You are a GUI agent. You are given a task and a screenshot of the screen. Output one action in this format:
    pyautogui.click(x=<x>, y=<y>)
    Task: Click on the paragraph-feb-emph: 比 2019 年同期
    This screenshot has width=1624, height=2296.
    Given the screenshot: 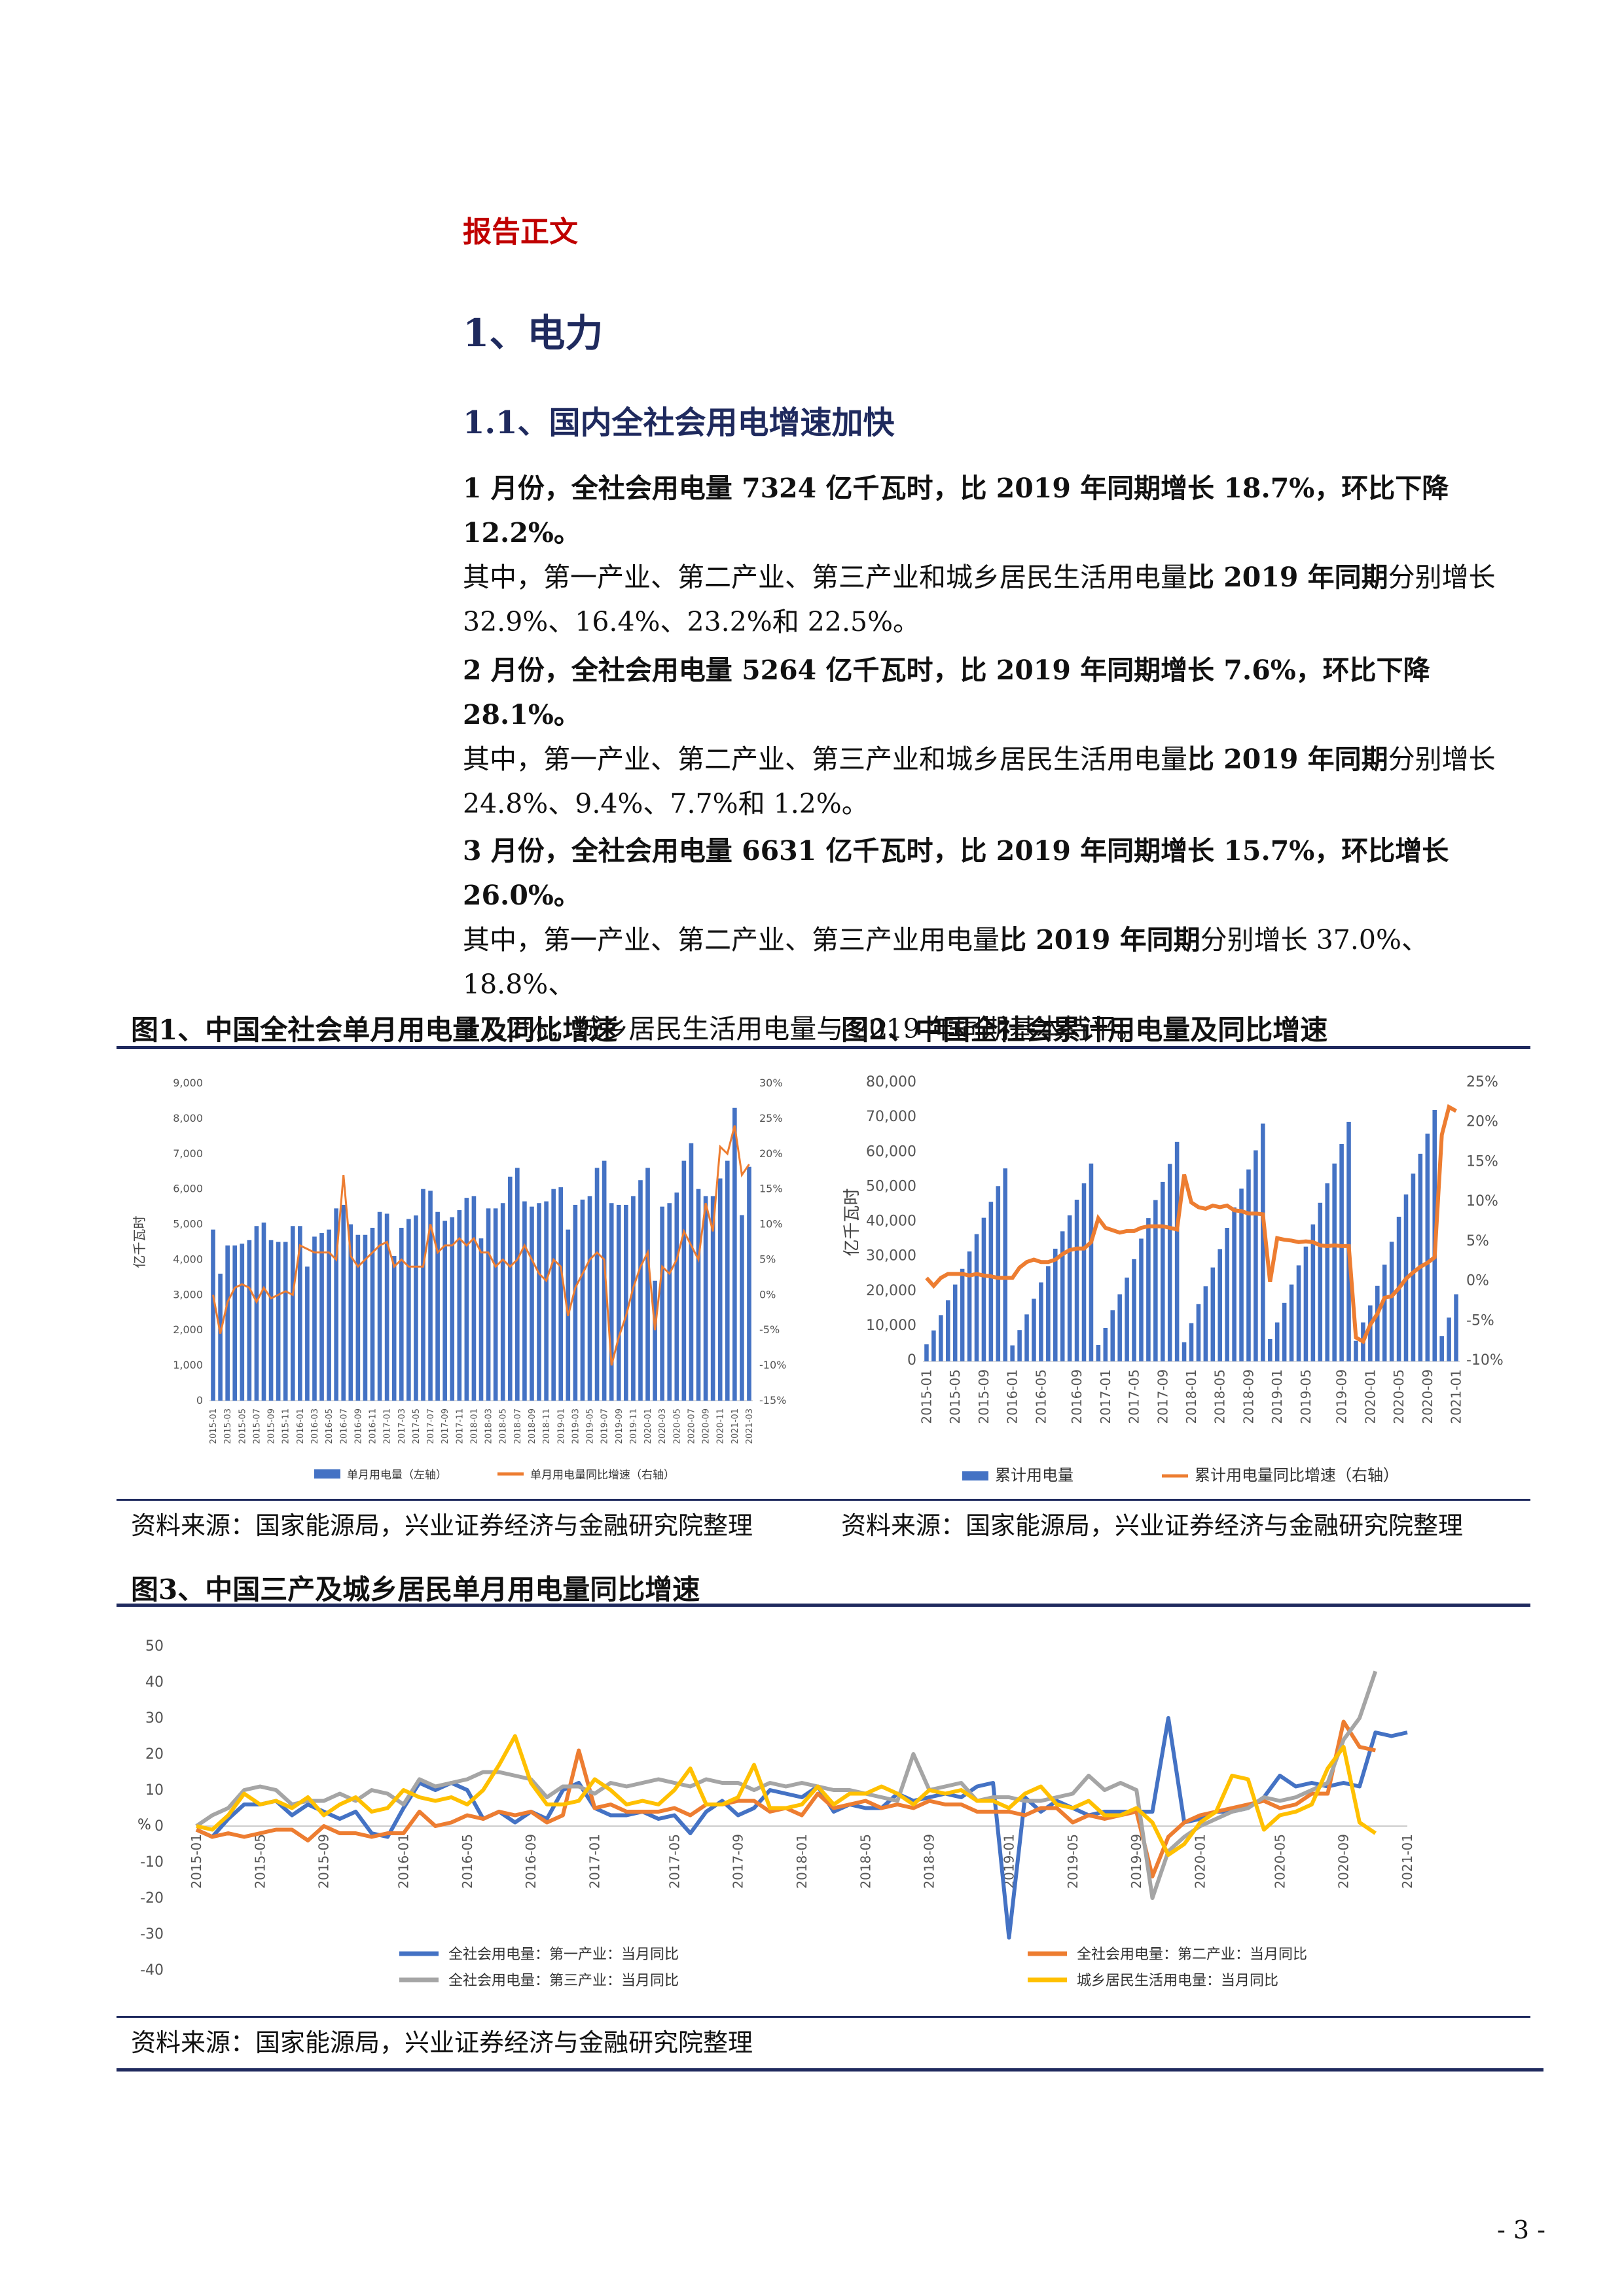 What is the action you would take?
    pyautogui.click(x=1287, y=759)
    